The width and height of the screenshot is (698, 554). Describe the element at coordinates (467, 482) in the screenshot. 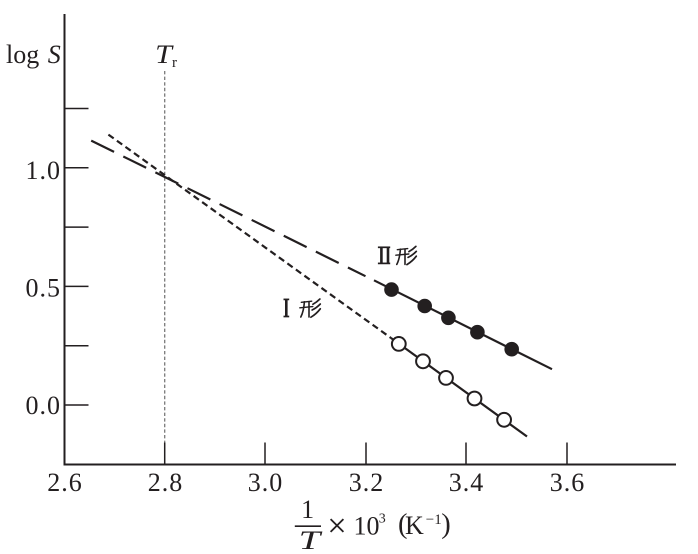

I see `svg-text: 3.4` at that location.